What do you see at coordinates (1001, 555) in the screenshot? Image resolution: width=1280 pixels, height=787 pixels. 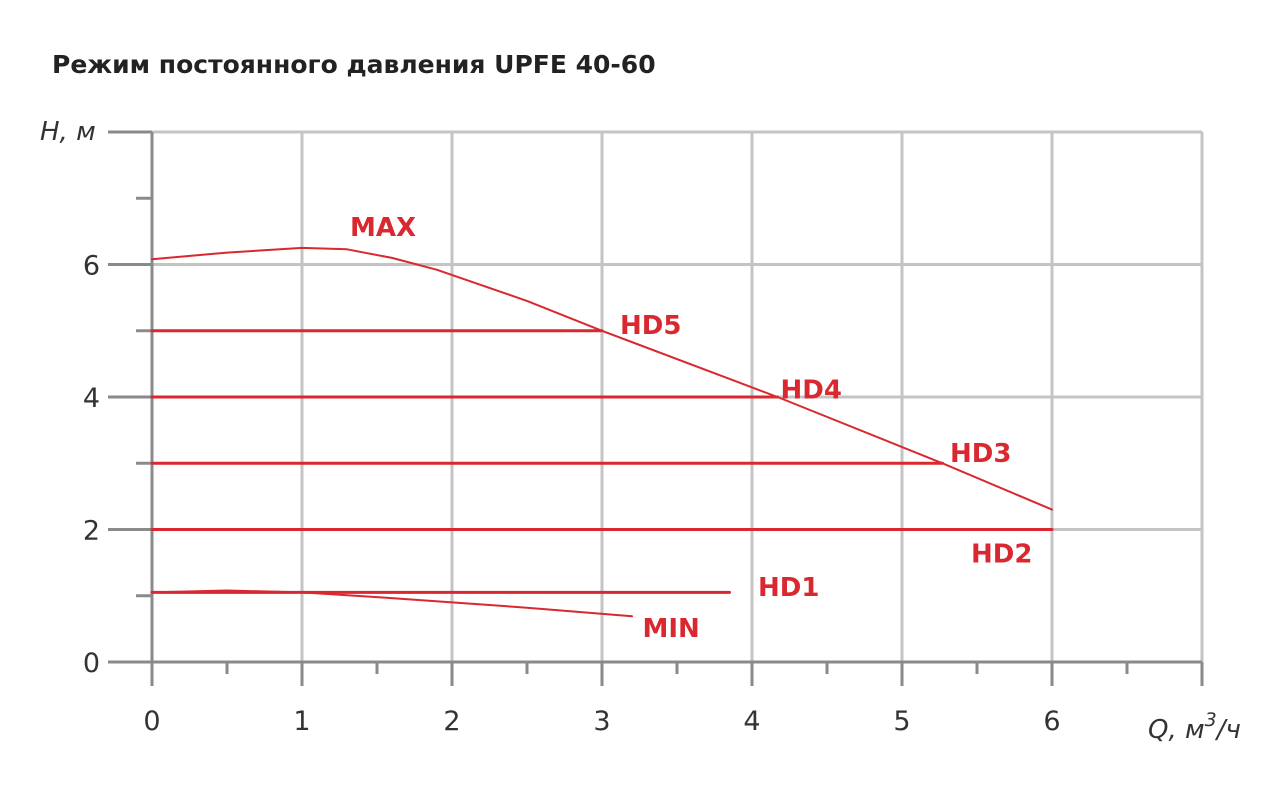 I see `curve-label-hd2: HD2` at bounding box center [1001, 555].